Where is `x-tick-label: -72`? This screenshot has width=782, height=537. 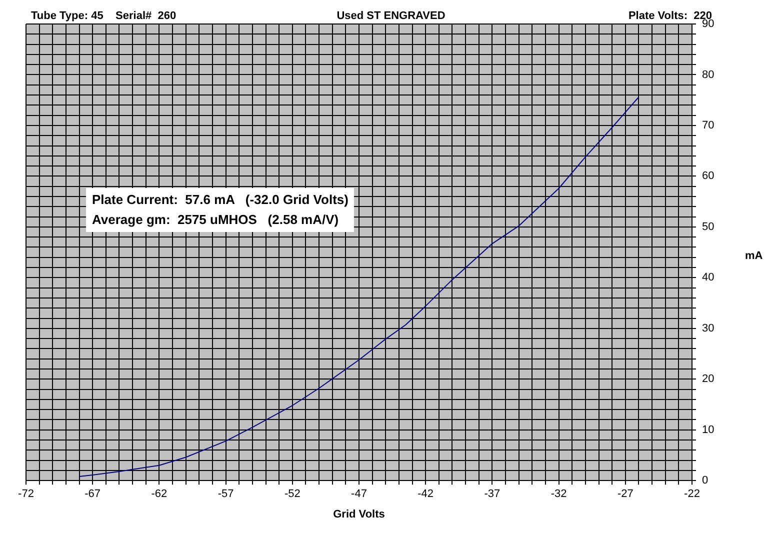
x-tick-label: -72 is located at coordinates (26, 494).